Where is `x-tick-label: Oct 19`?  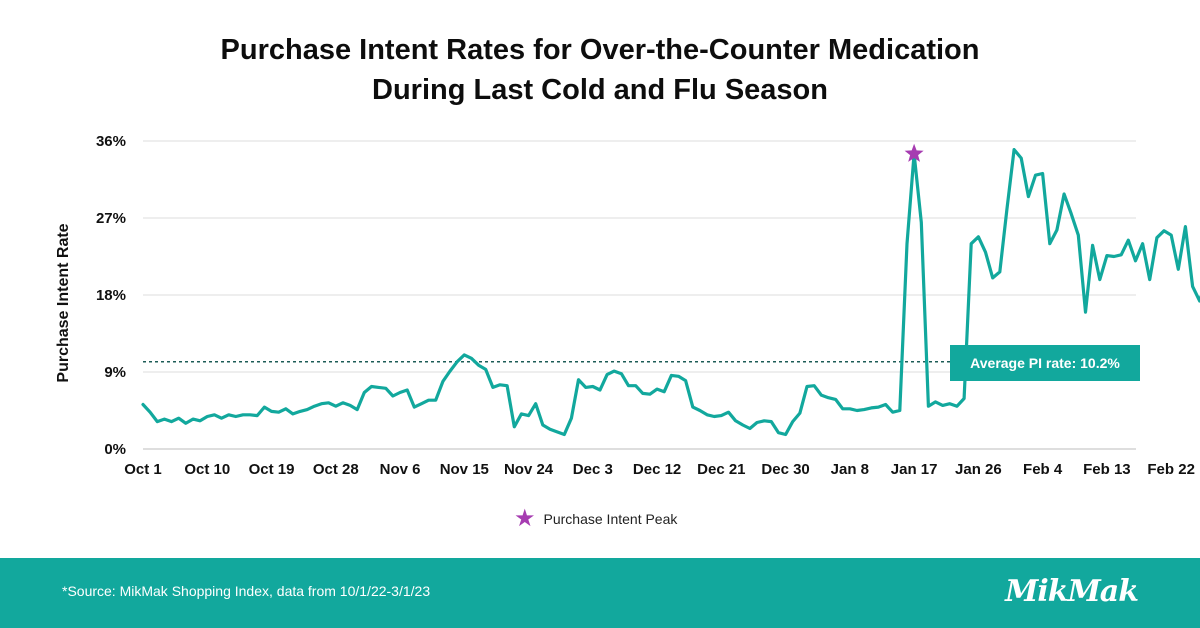 x-tick-label: Oct 19 is located at coordinates (272, 469).